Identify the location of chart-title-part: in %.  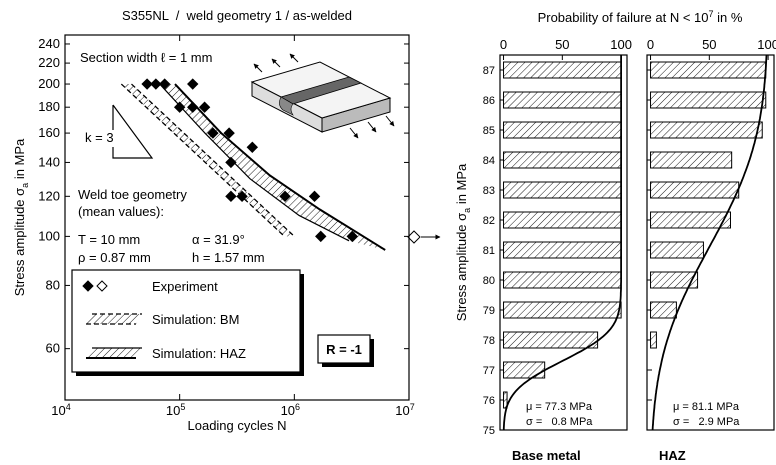
(728, 17).